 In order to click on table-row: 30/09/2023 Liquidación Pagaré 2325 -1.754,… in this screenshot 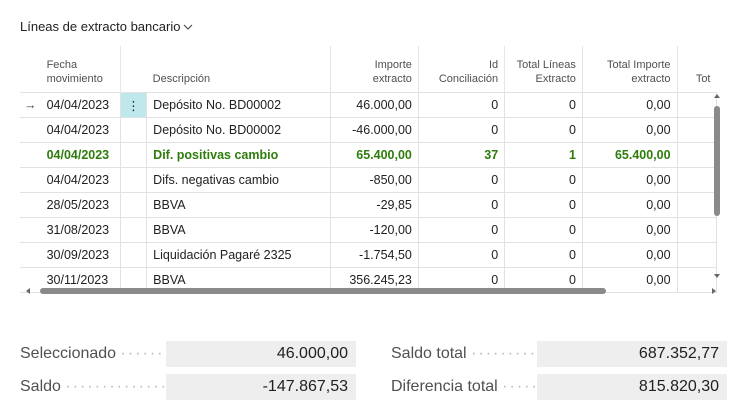, I will do `click(368, 255)`.